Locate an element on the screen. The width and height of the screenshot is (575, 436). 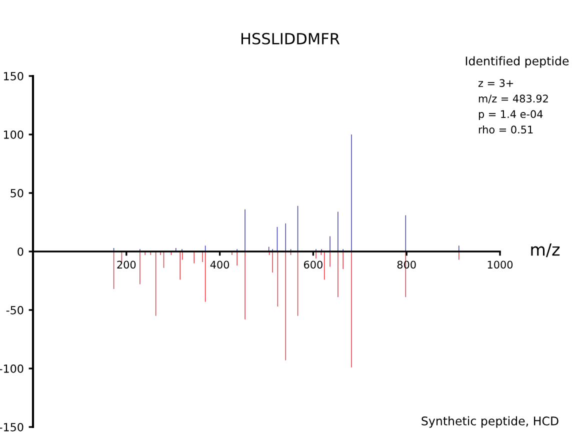
x-tick-label: 200 is located at coordinates (126, 264).